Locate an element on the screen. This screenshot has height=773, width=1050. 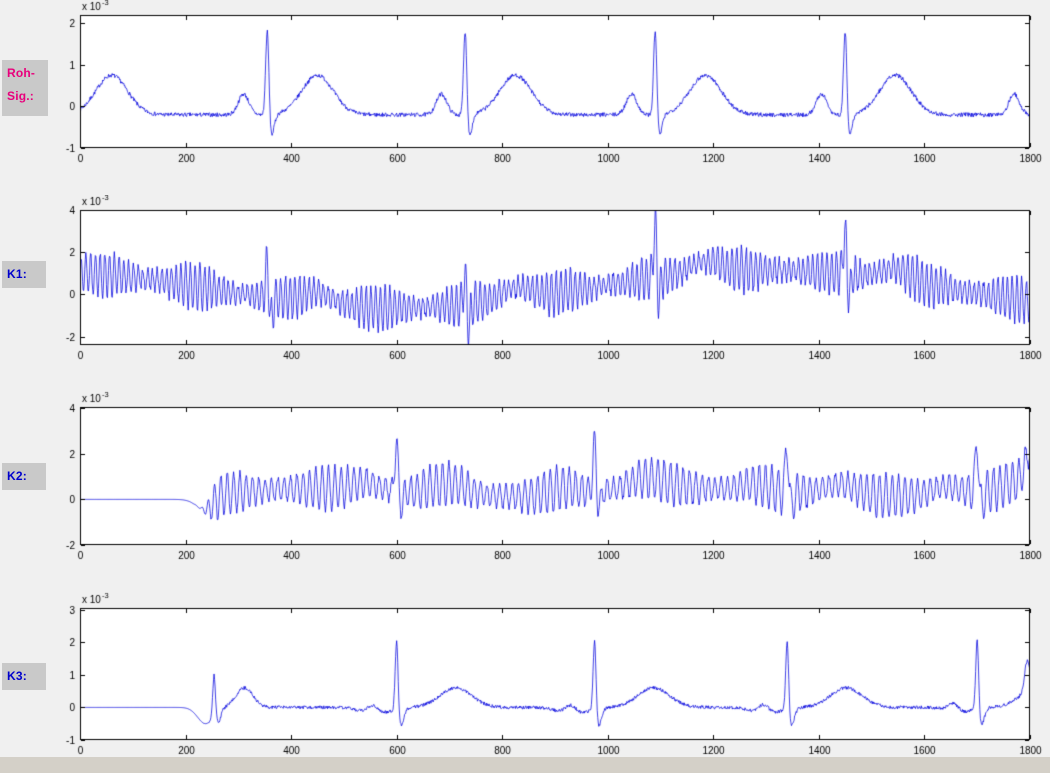
signal-label-k2: K2: is located at coordinates (24, 476).